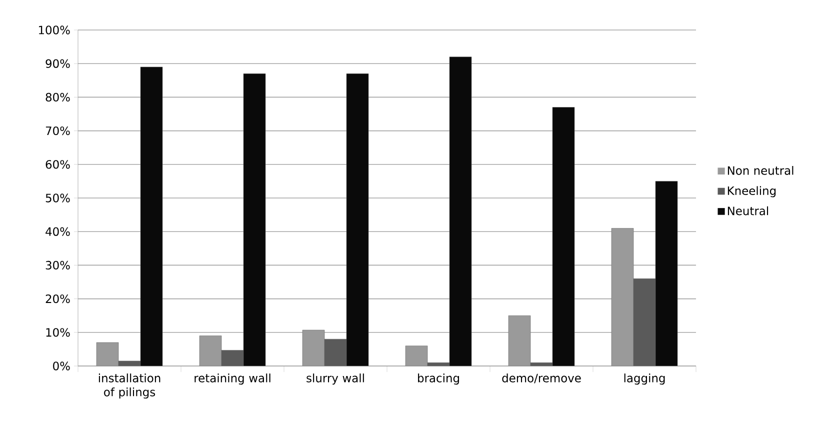 The height and width of the screenshot is (432, 825). I want to click on x-tick-label: lagging, so click(644, 379).